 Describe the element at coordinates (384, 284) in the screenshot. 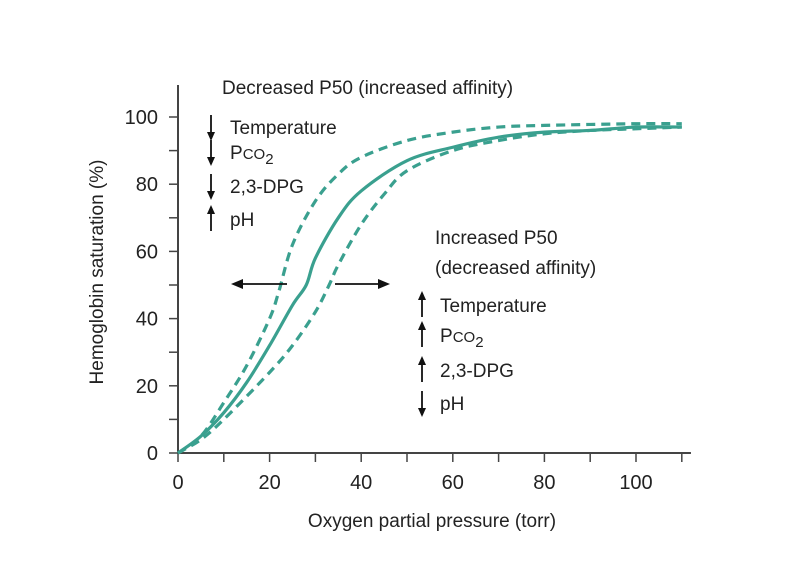

I see `arrow-right-icon` at that location.